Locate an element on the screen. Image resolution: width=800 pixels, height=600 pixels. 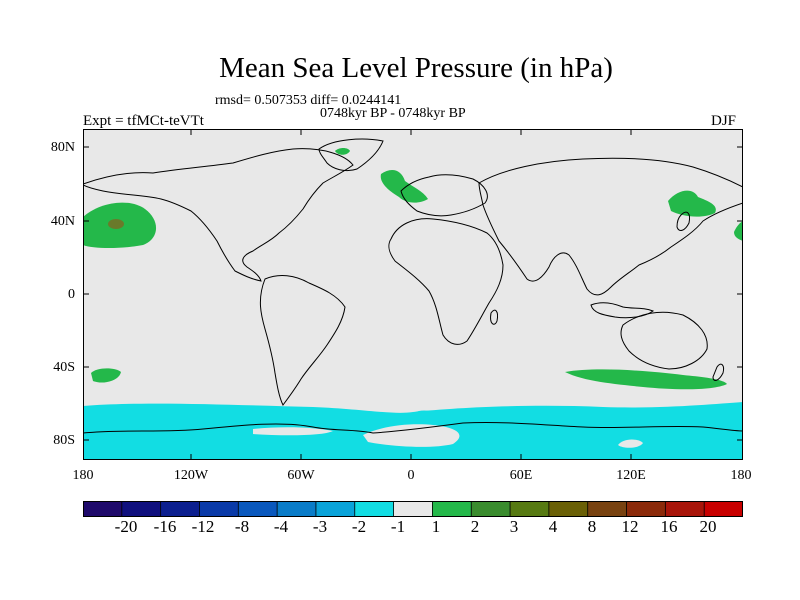
experiment-label: Expt = tfMCt-teVTt is located at coordinates (143, 121).